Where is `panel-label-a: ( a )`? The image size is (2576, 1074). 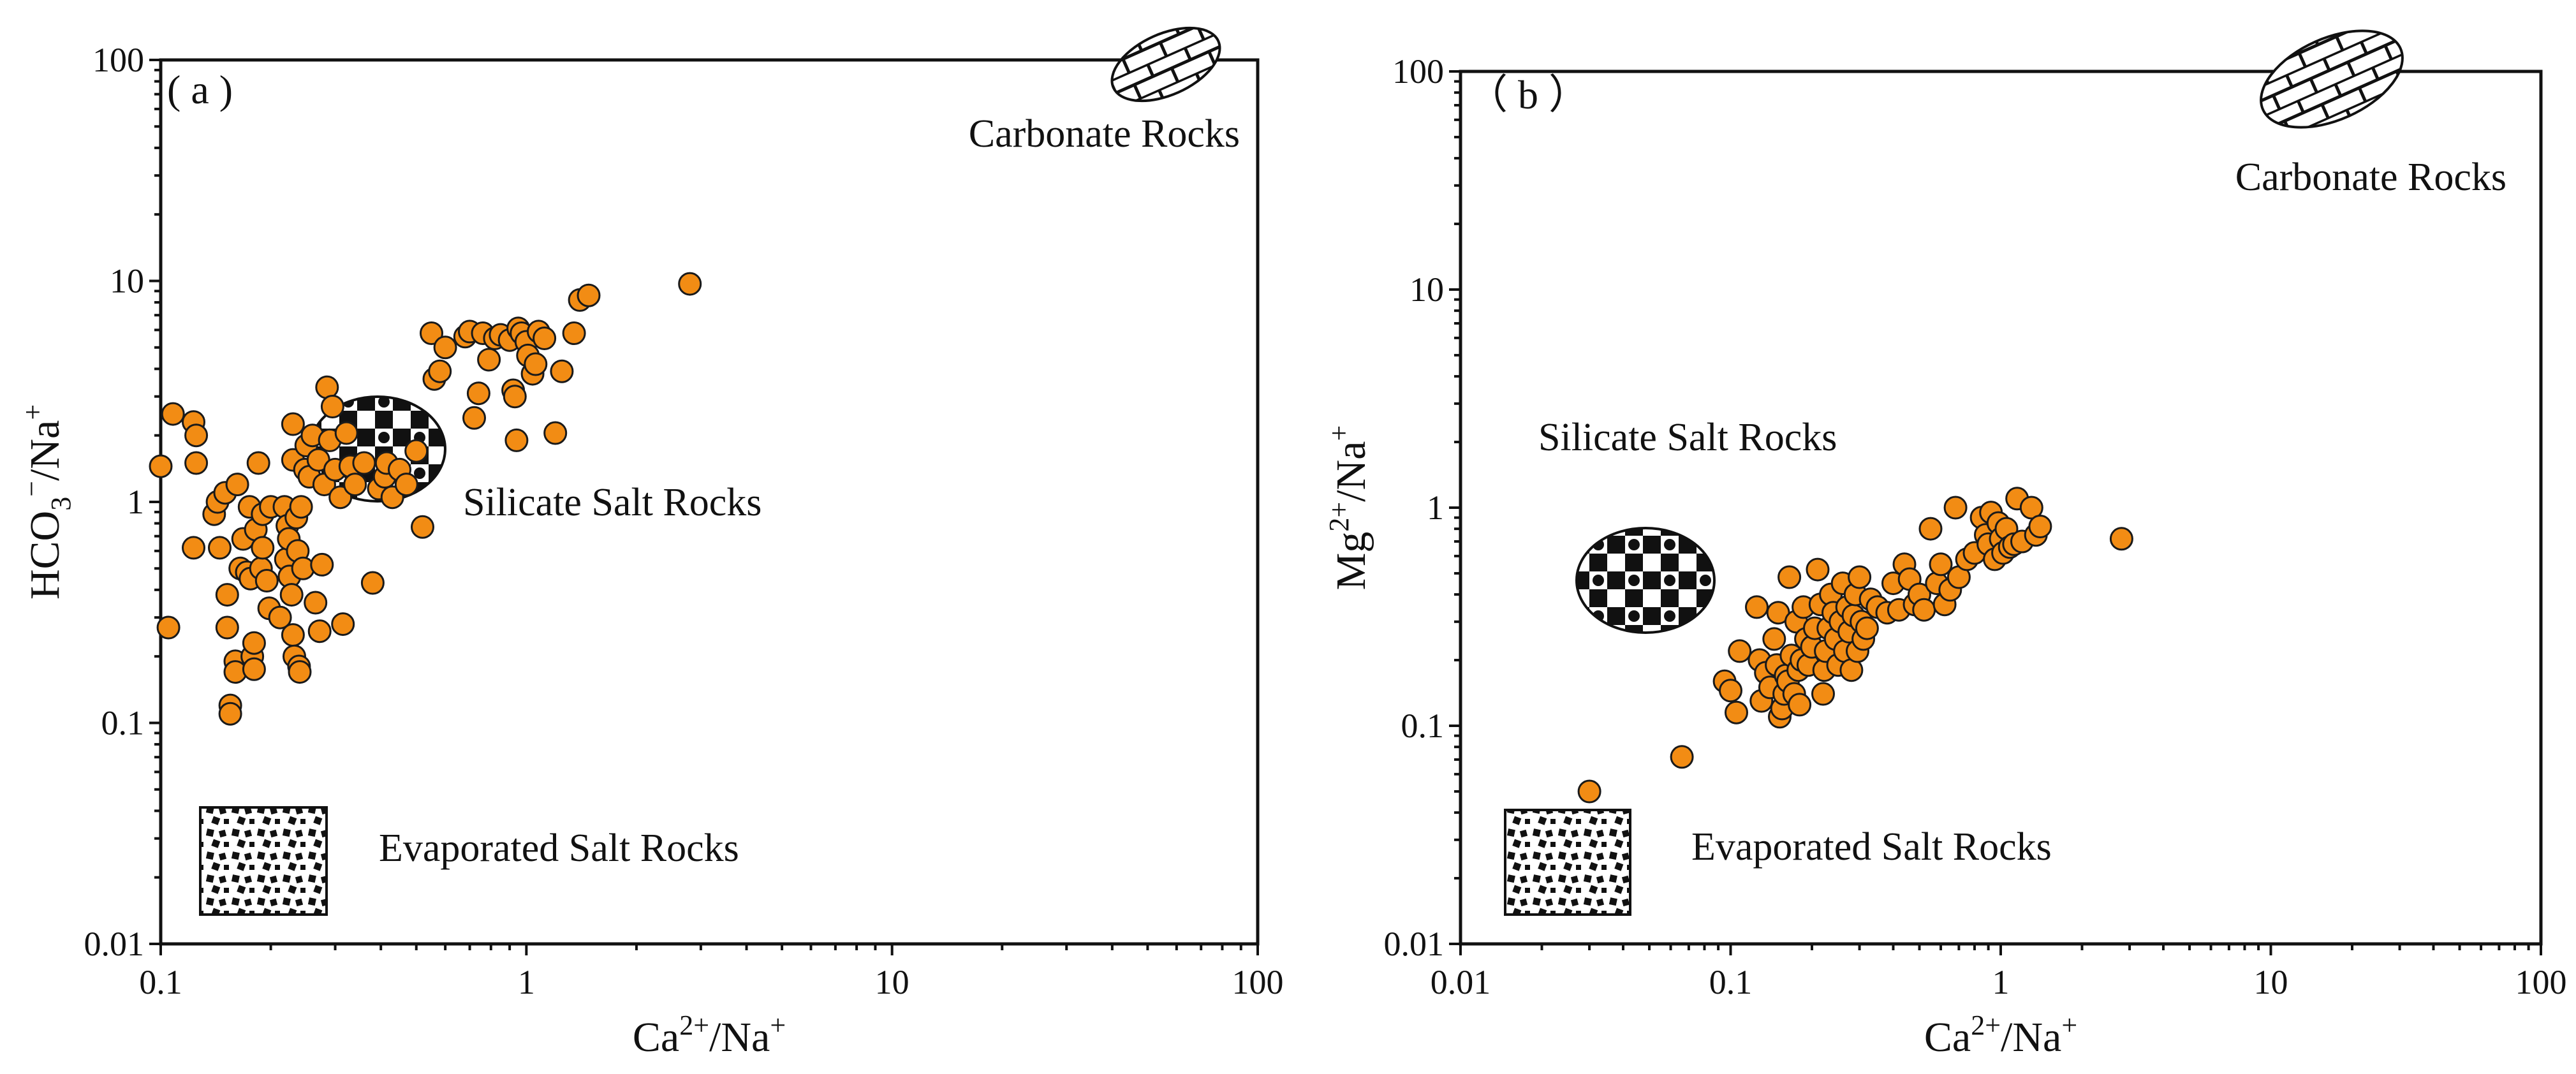
panel-label-a: ( a ) is located at coordinates (200, 90).